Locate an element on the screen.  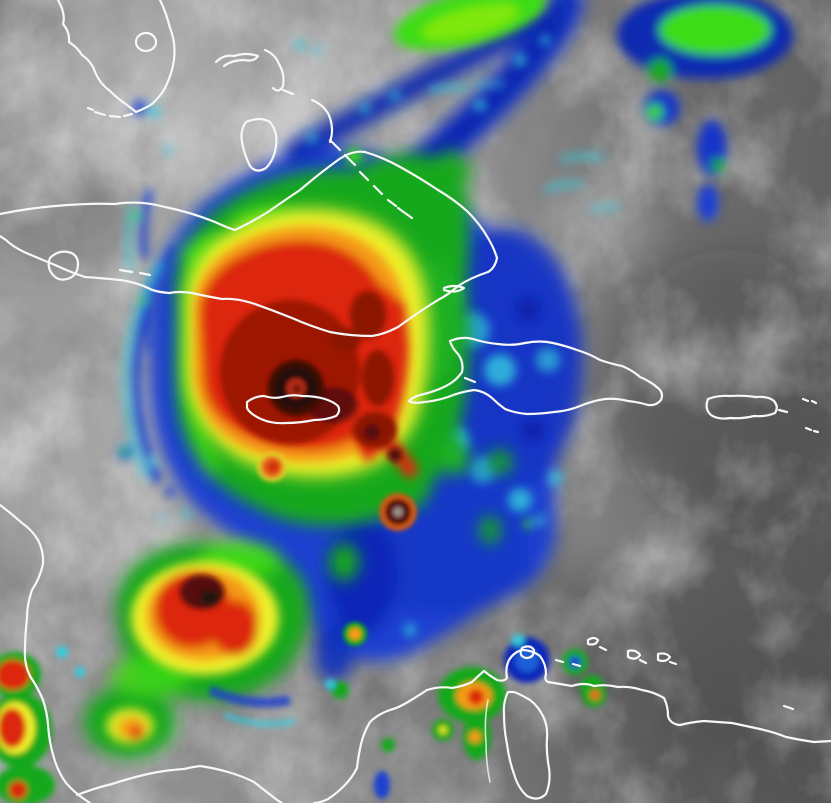
coastline-central-america is located at coordinates (46, 653).